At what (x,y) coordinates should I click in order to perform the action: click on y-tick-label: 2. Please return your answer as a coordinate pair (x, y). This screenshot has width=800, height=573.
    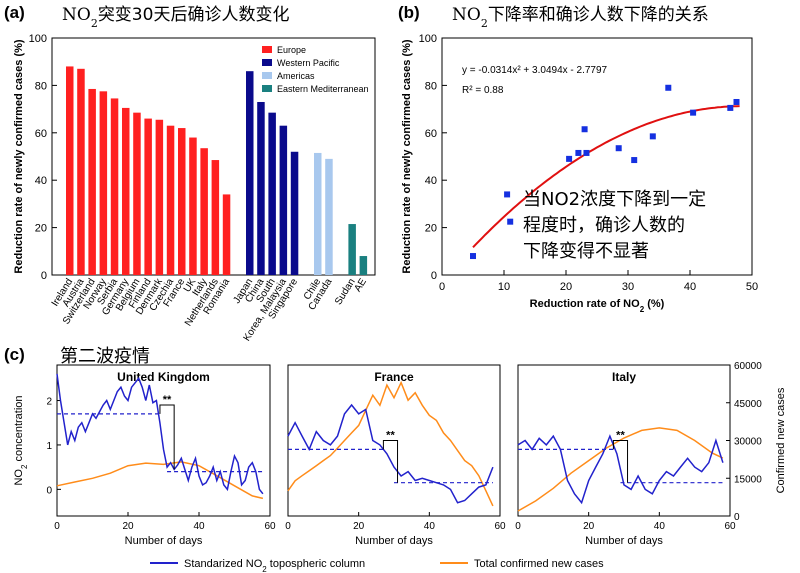
    Looking at the image, I should click on (49, 402).